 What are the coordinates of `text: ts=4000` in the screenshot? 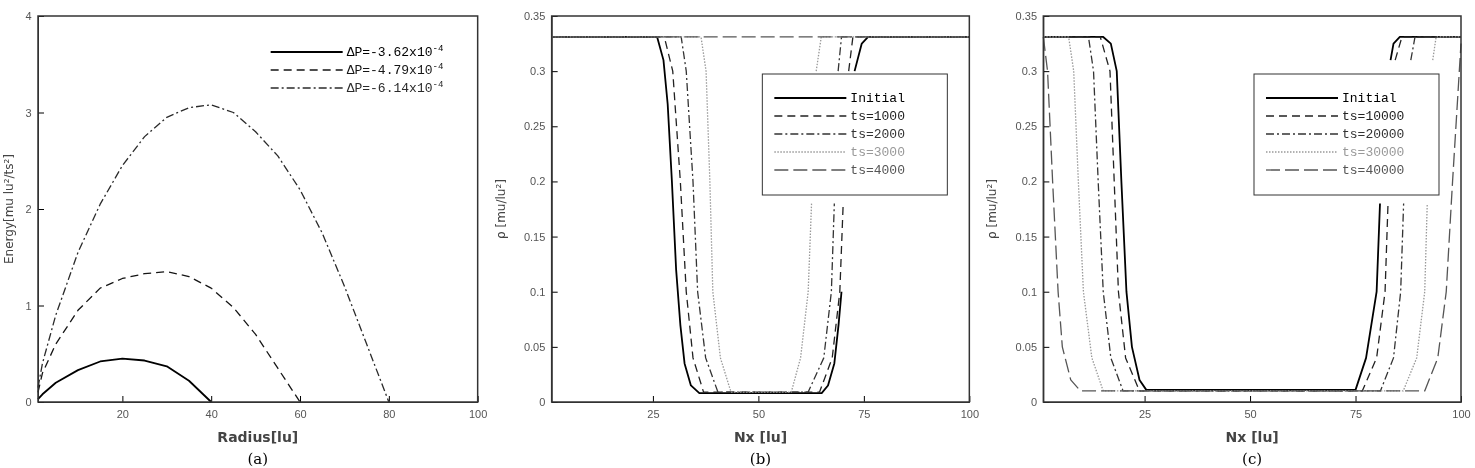 It's located at (877, 170).